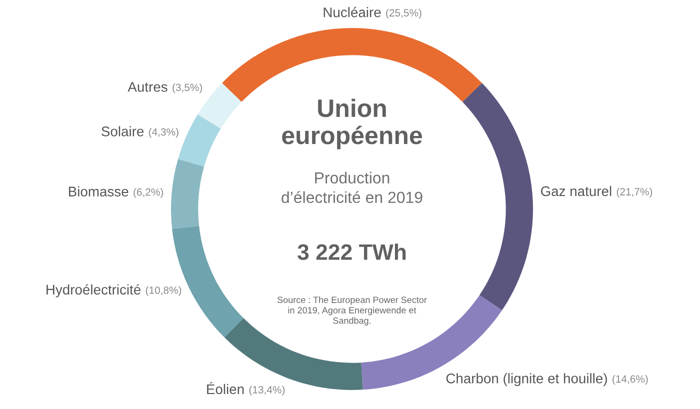 The height and width of the screenshot is (409, 700). Describe the element at coordinates (526, 379) in the screenshot. I see `slice-label: Charbon (lignite et houille)` at that location.